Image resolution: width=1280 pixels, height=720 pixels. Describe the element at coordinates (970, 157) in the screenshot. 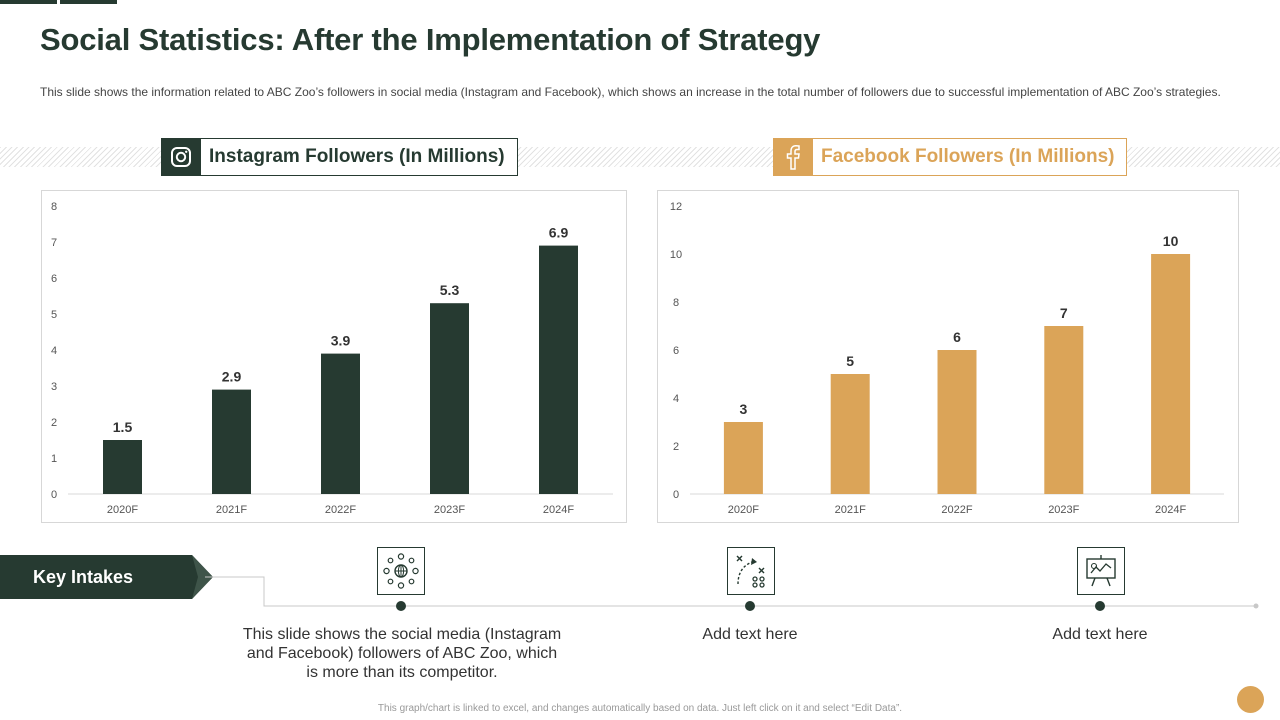

I see `facebook-header-label: Facebook Followers (In Millions)` at that location.